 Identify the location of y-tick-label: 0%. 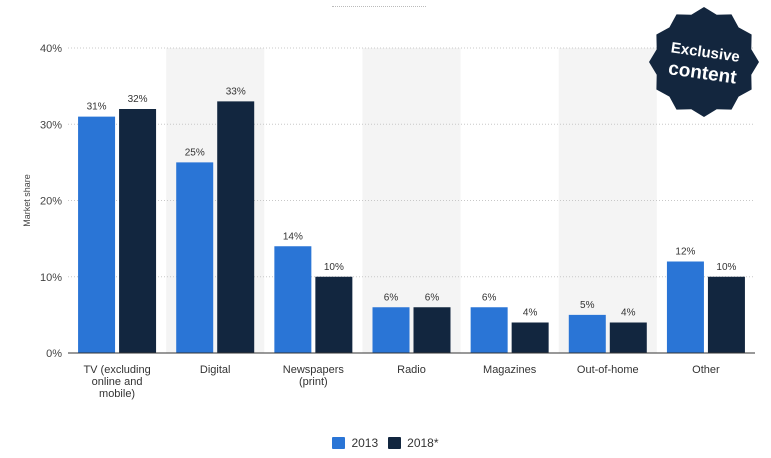
(54, 354).